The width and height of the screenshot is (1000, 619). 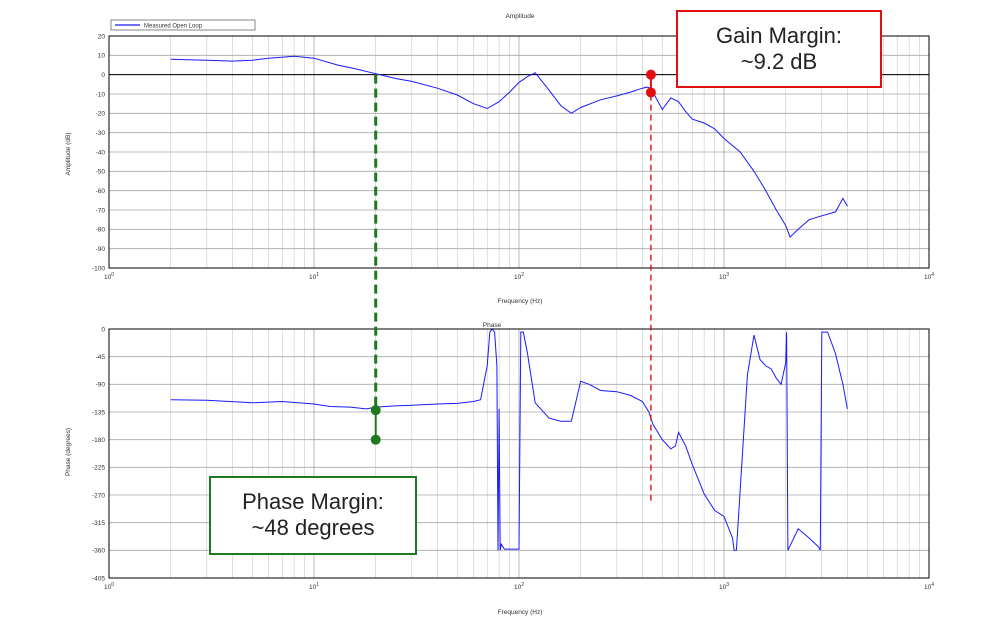 What do you see at coordinates (98, 440) in the screenshot?
I see `y-tick-label: -180` at bounding box center [98, 440].